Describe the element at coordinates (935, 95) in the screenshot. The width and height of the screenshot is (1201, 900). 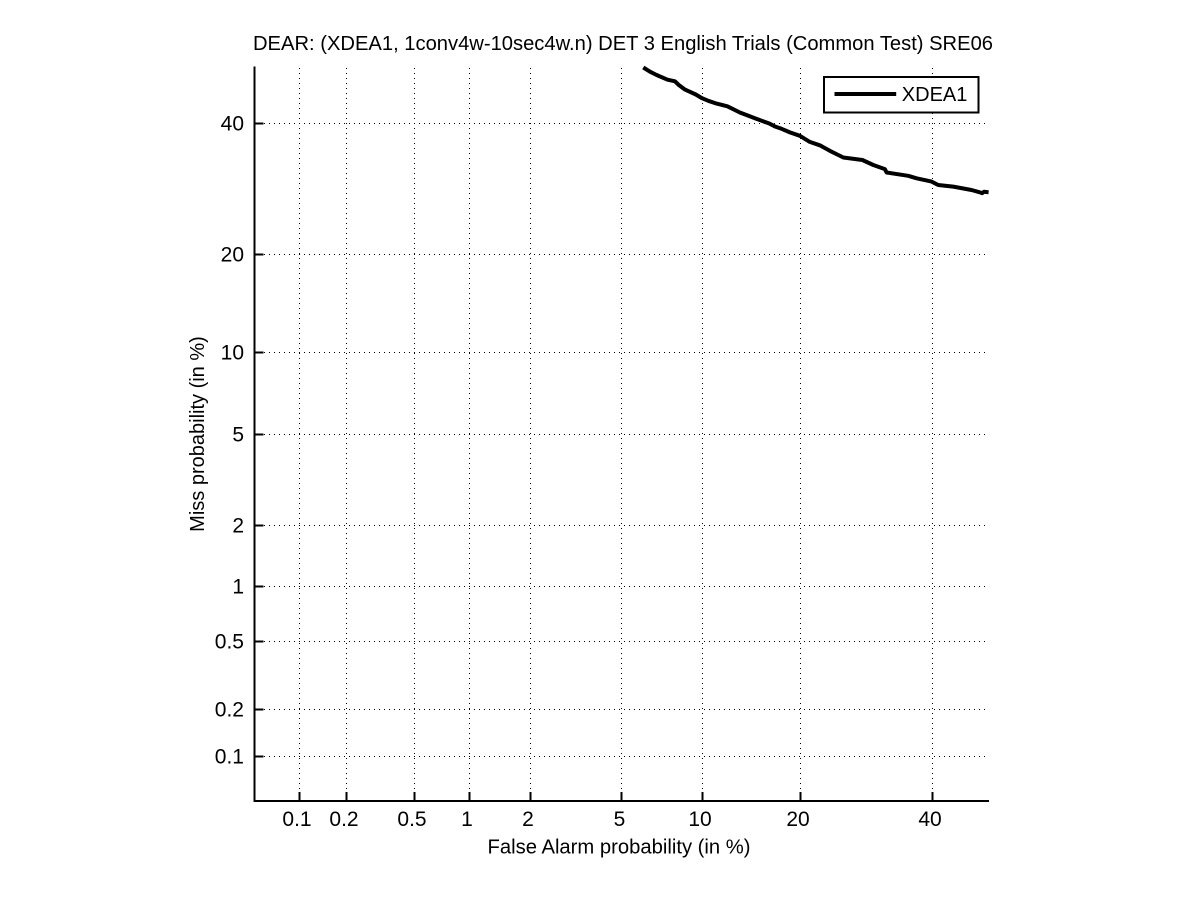
I see `svg-text: XDEA1` at that location.